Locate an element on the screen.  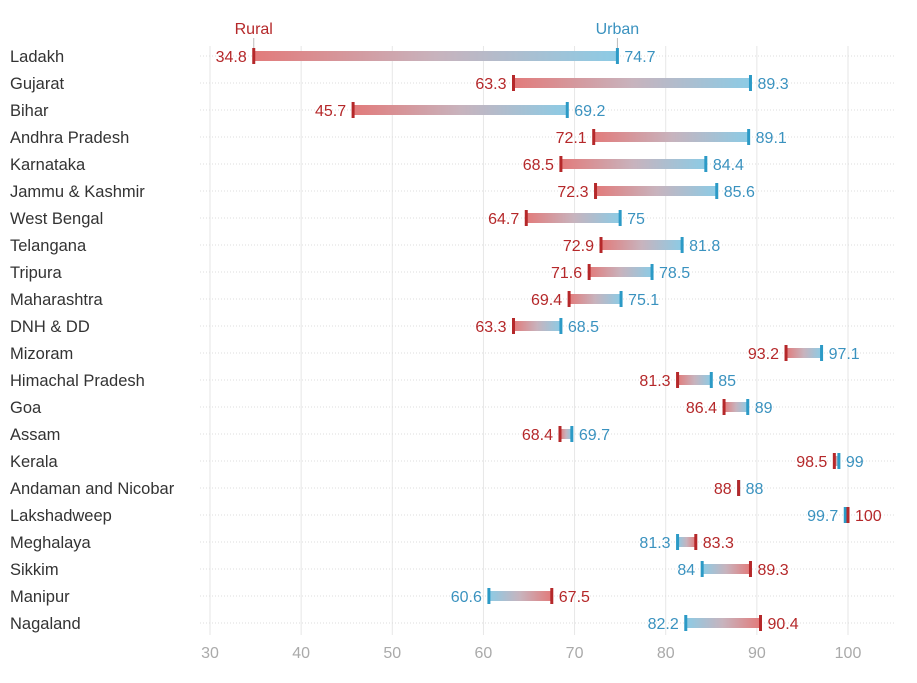
dumbbell-row: 99.7 100 is located at coordinates (844, 516).